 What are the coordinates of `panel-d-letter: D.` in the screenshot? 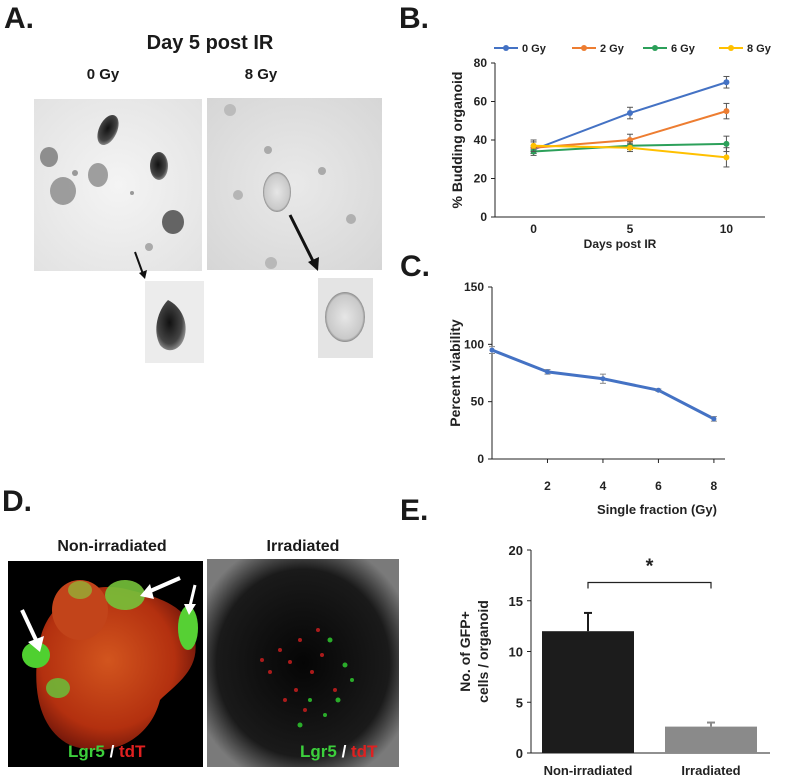 It's located at (17, 501).